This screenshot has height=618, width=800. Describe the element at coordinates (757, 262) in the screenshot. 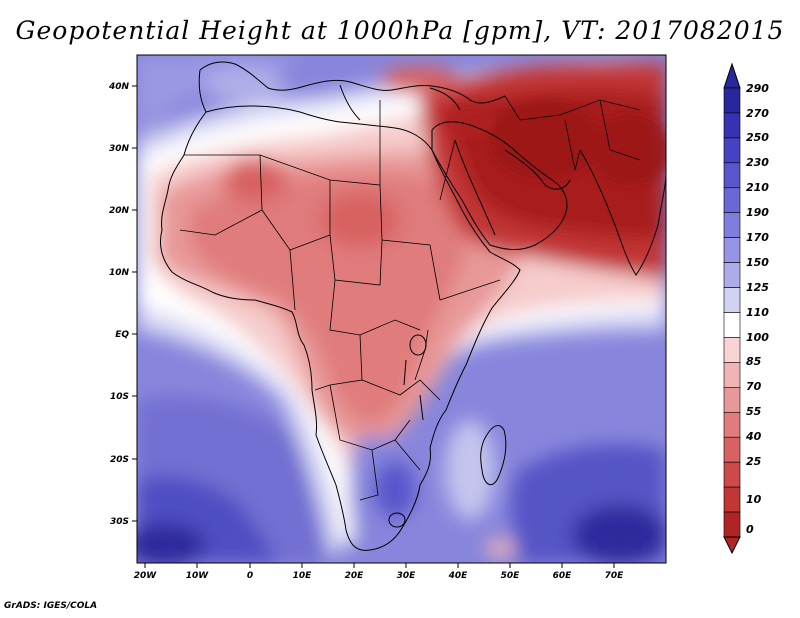

I see `colorbar-label: 150` at that location.